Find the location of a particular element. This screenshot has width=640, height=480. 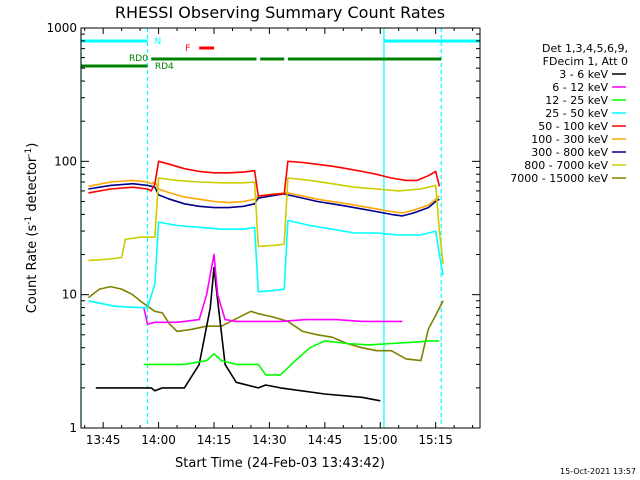

legend-label: 300 - 800 keV is located at coordinates (569, 152).